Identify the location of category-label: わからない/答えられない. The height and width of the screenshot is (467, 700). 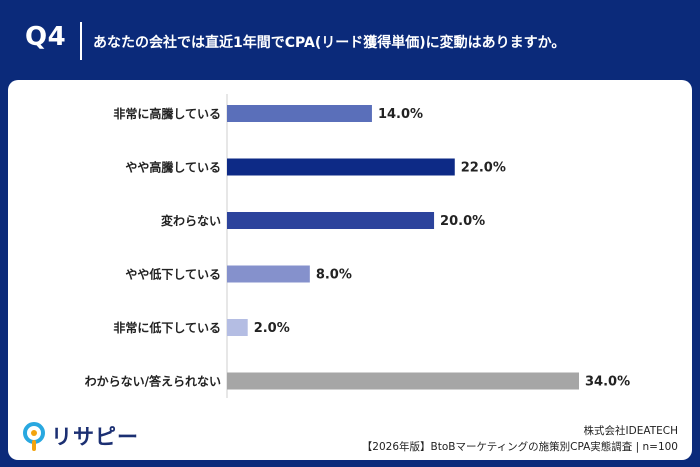
(153, 381).